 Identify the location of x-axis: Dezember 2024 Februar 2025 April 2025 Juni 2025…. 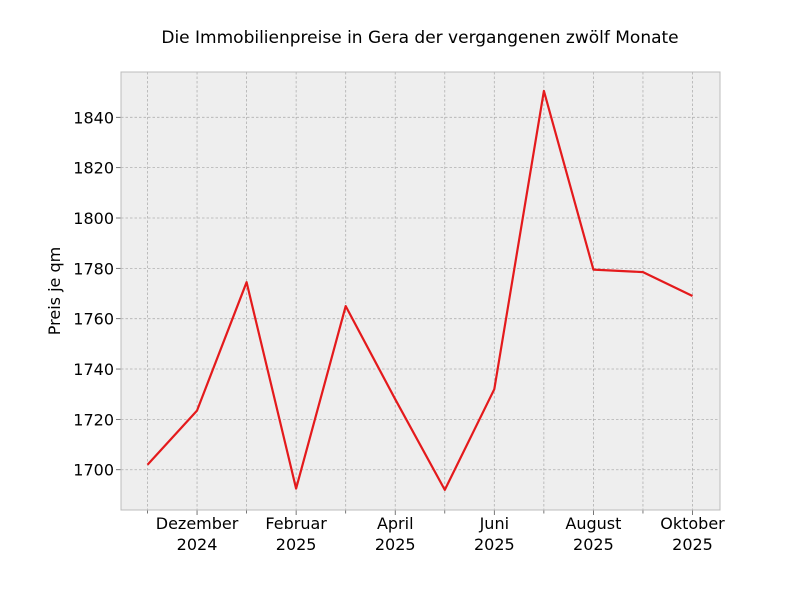
(440, 532).